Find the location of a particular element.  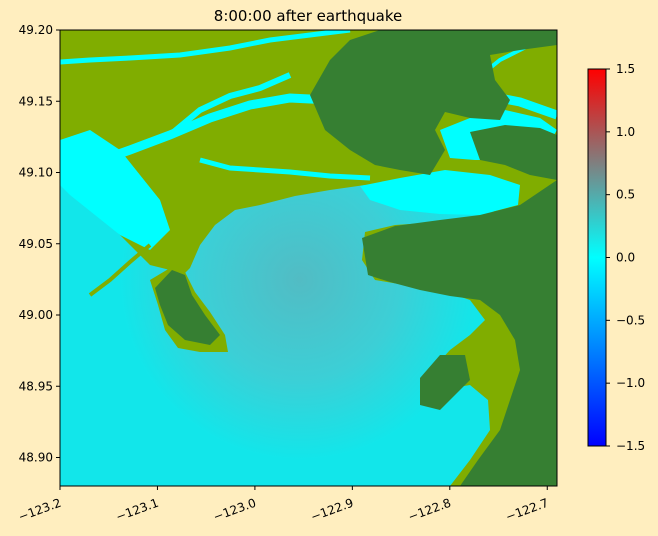

x-tick-label: −123.0 is located at coordinates (234, 510).